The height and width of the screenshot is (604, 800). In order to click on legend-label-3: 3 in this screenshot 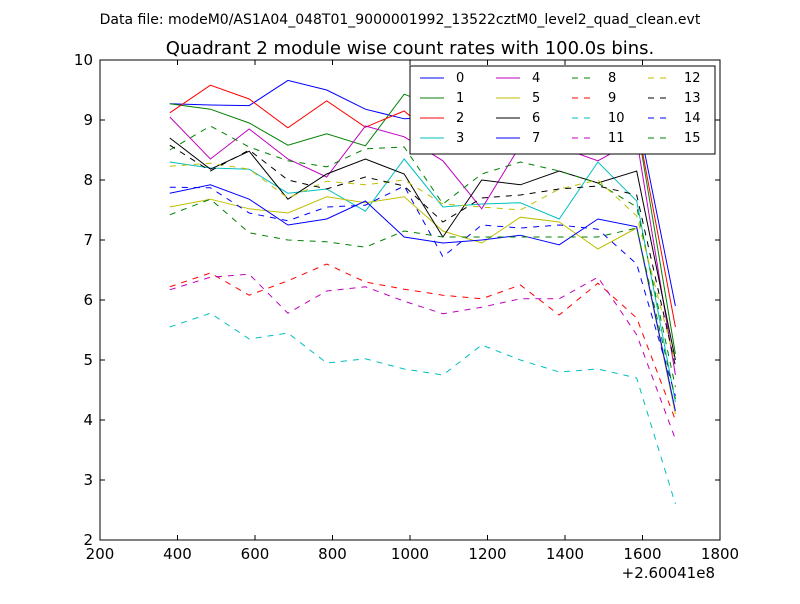, I will do `click(460, 138)`.